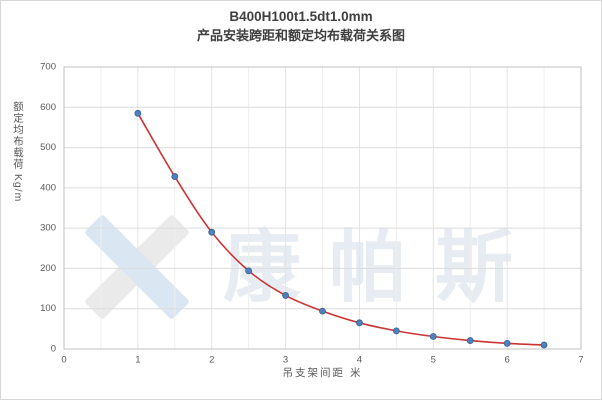  I want to click on chart-title-line1: B400H100t1.5dt1.0mm, so click(301, 16).